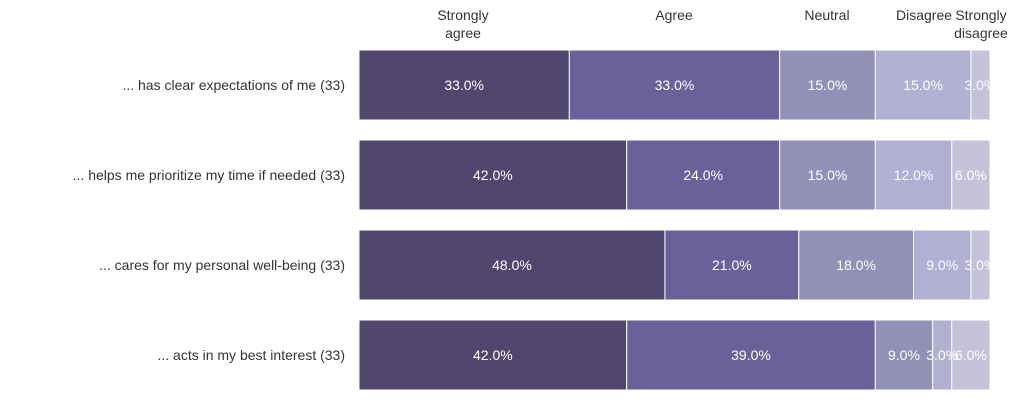 Image resolution: width=1024 pixels, height=400 pixels. What do you see at coordinates (981, 24) in the screenshot?
I see `legend-entry: Strongly disagree` at bounding box center [981, 24].